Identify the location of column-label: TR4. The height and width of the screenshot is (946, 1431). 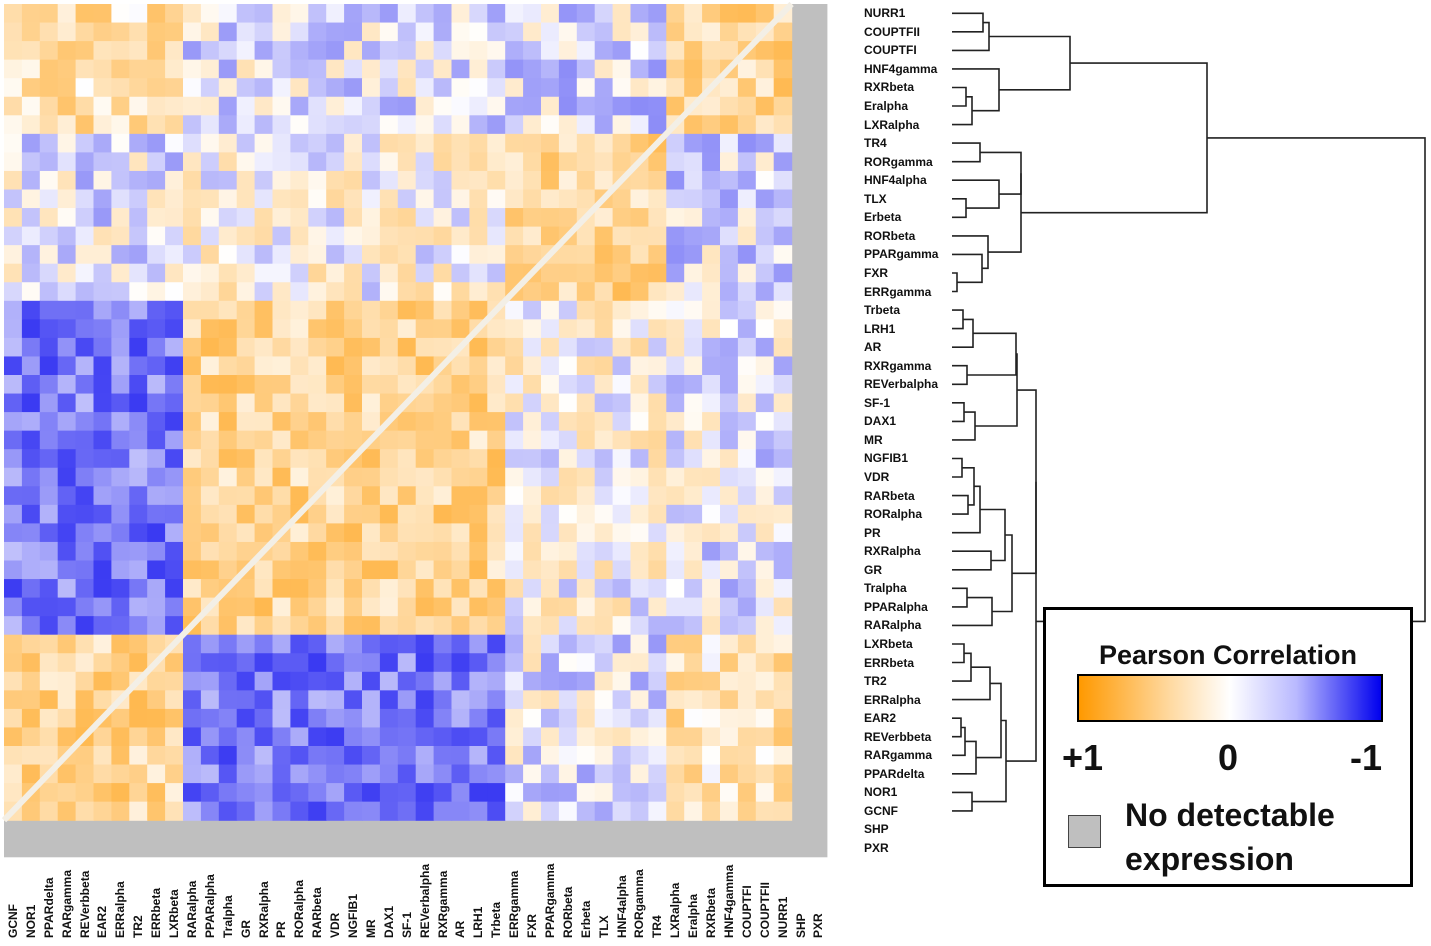
(657, 926).